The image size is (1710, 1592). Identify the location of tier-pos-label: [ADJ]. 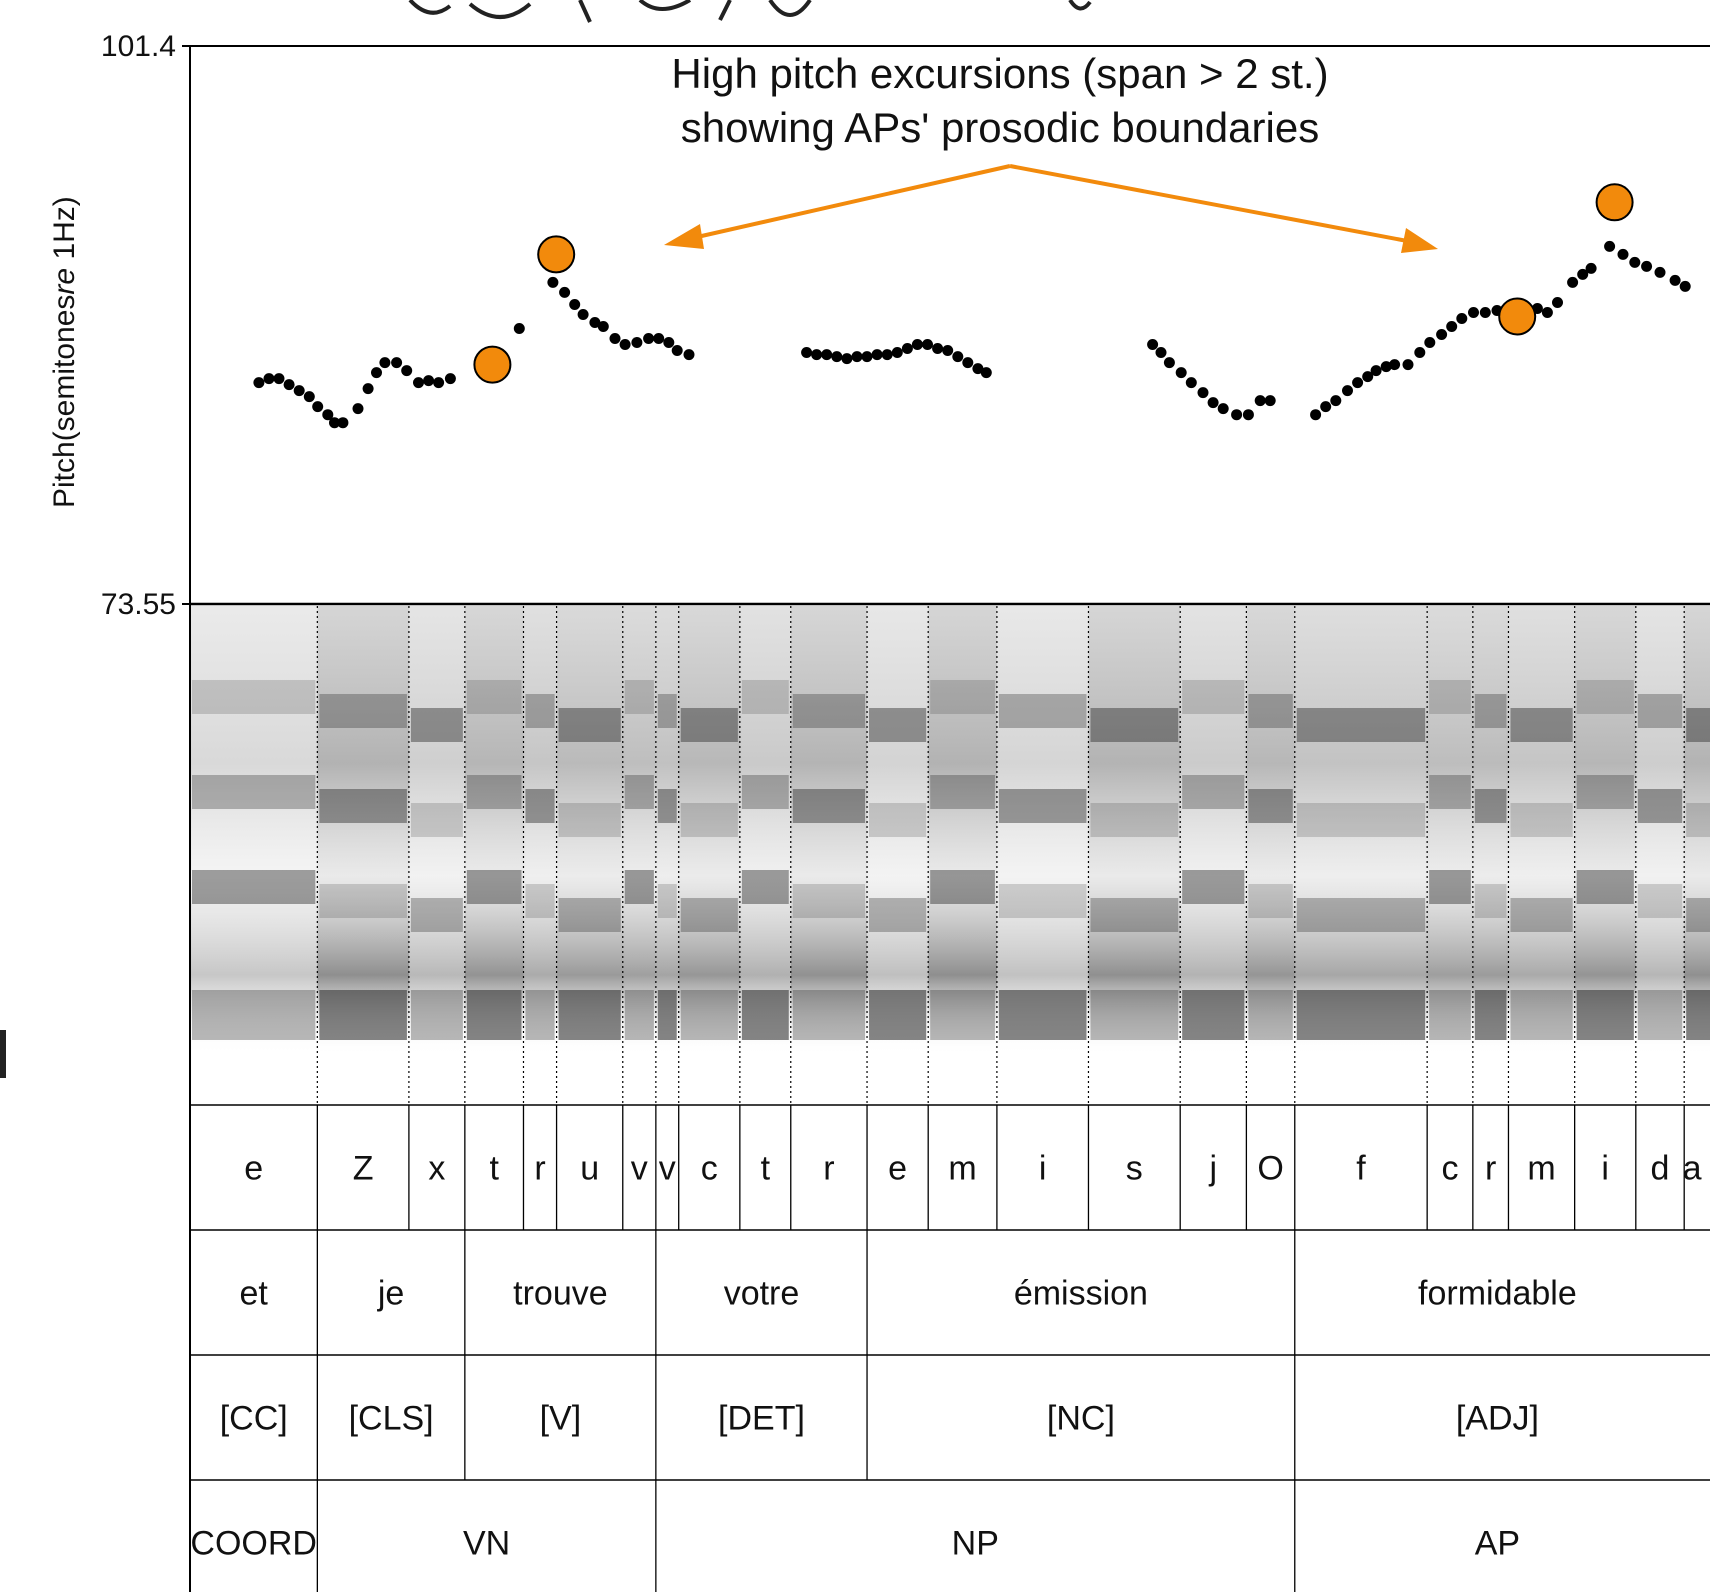
(1497, 1419).